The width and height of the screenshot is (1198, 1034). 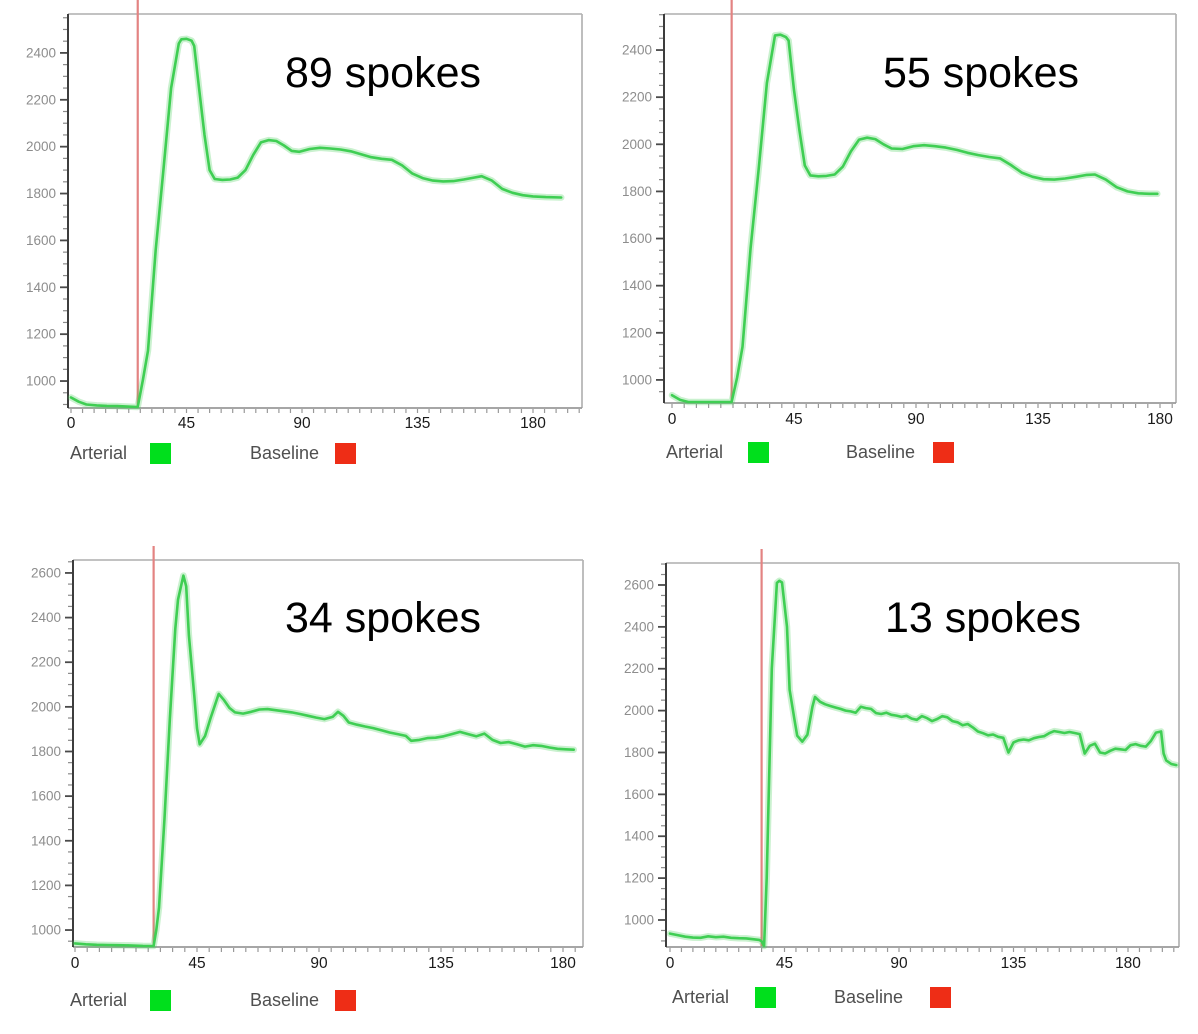 I want to click on chart-title: 89 spokes, so click(x=383, y=73).